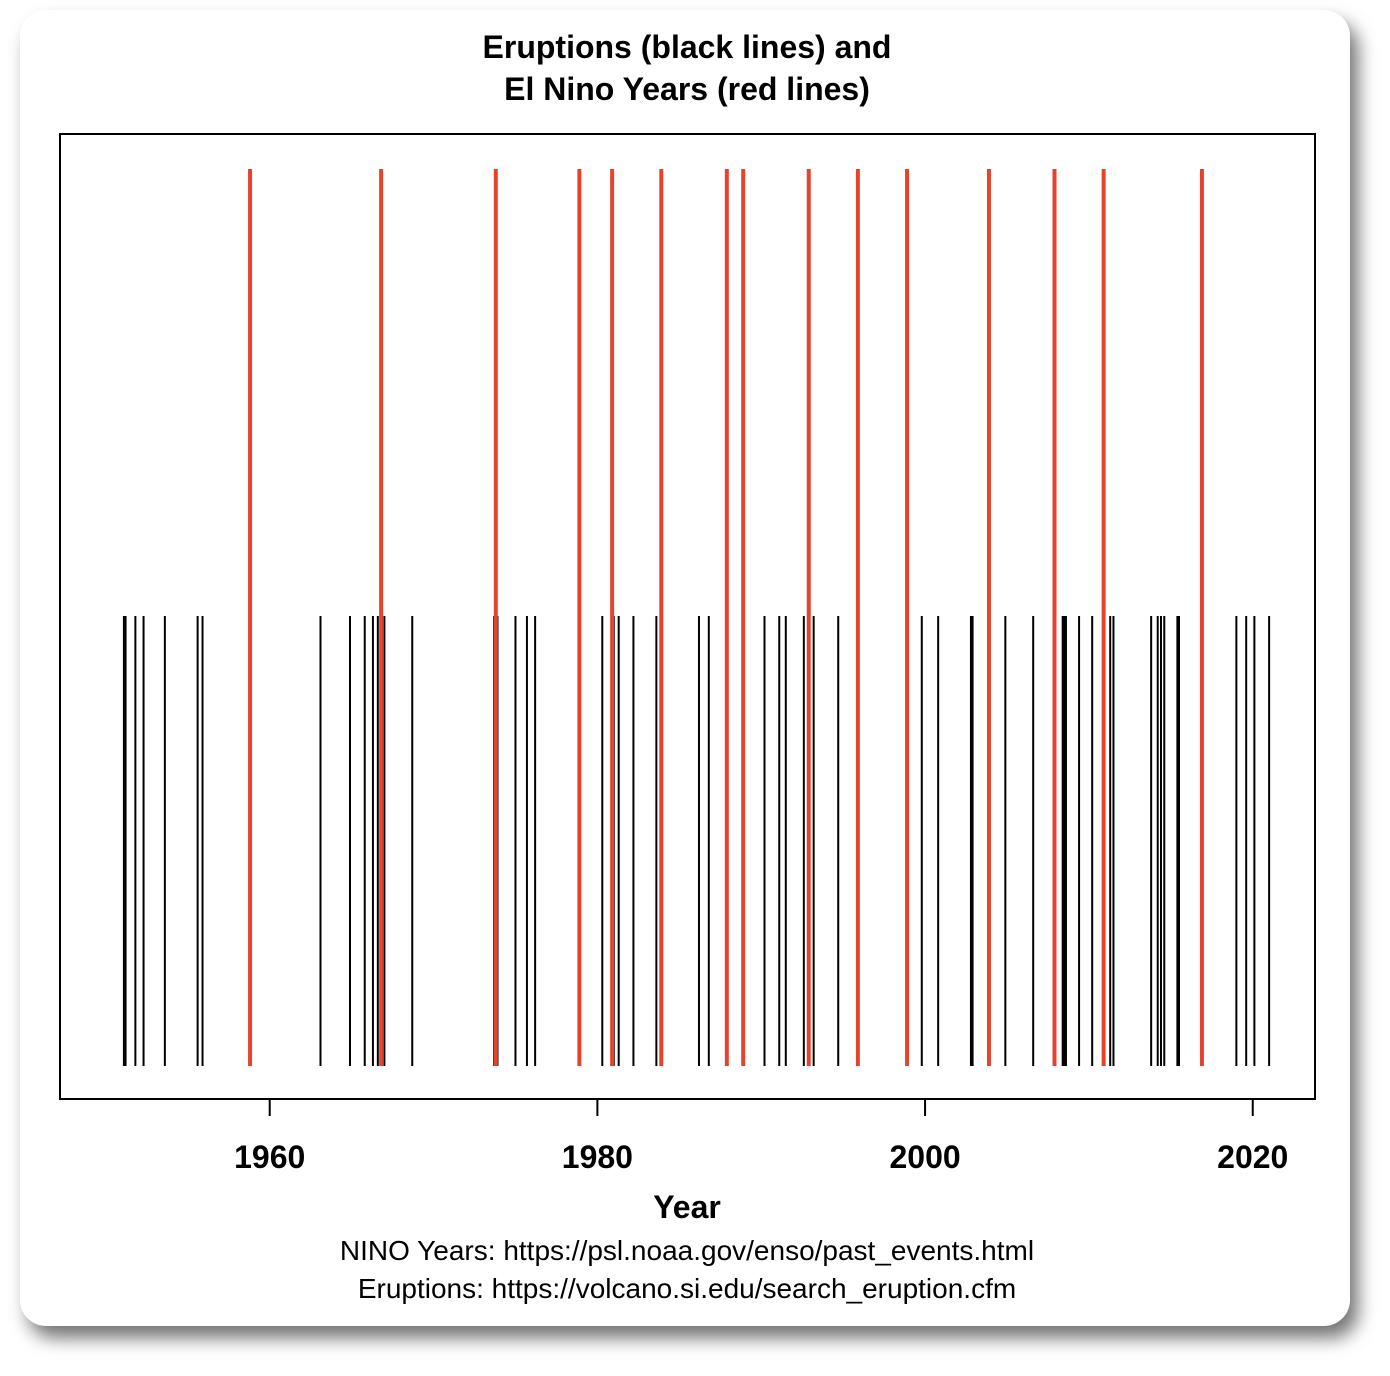  What do you see at coordinates (761, 1136) in the screenshot?
I see `x-axis: 1960 1980 2000 2020` at bounding box center [761, 1136].